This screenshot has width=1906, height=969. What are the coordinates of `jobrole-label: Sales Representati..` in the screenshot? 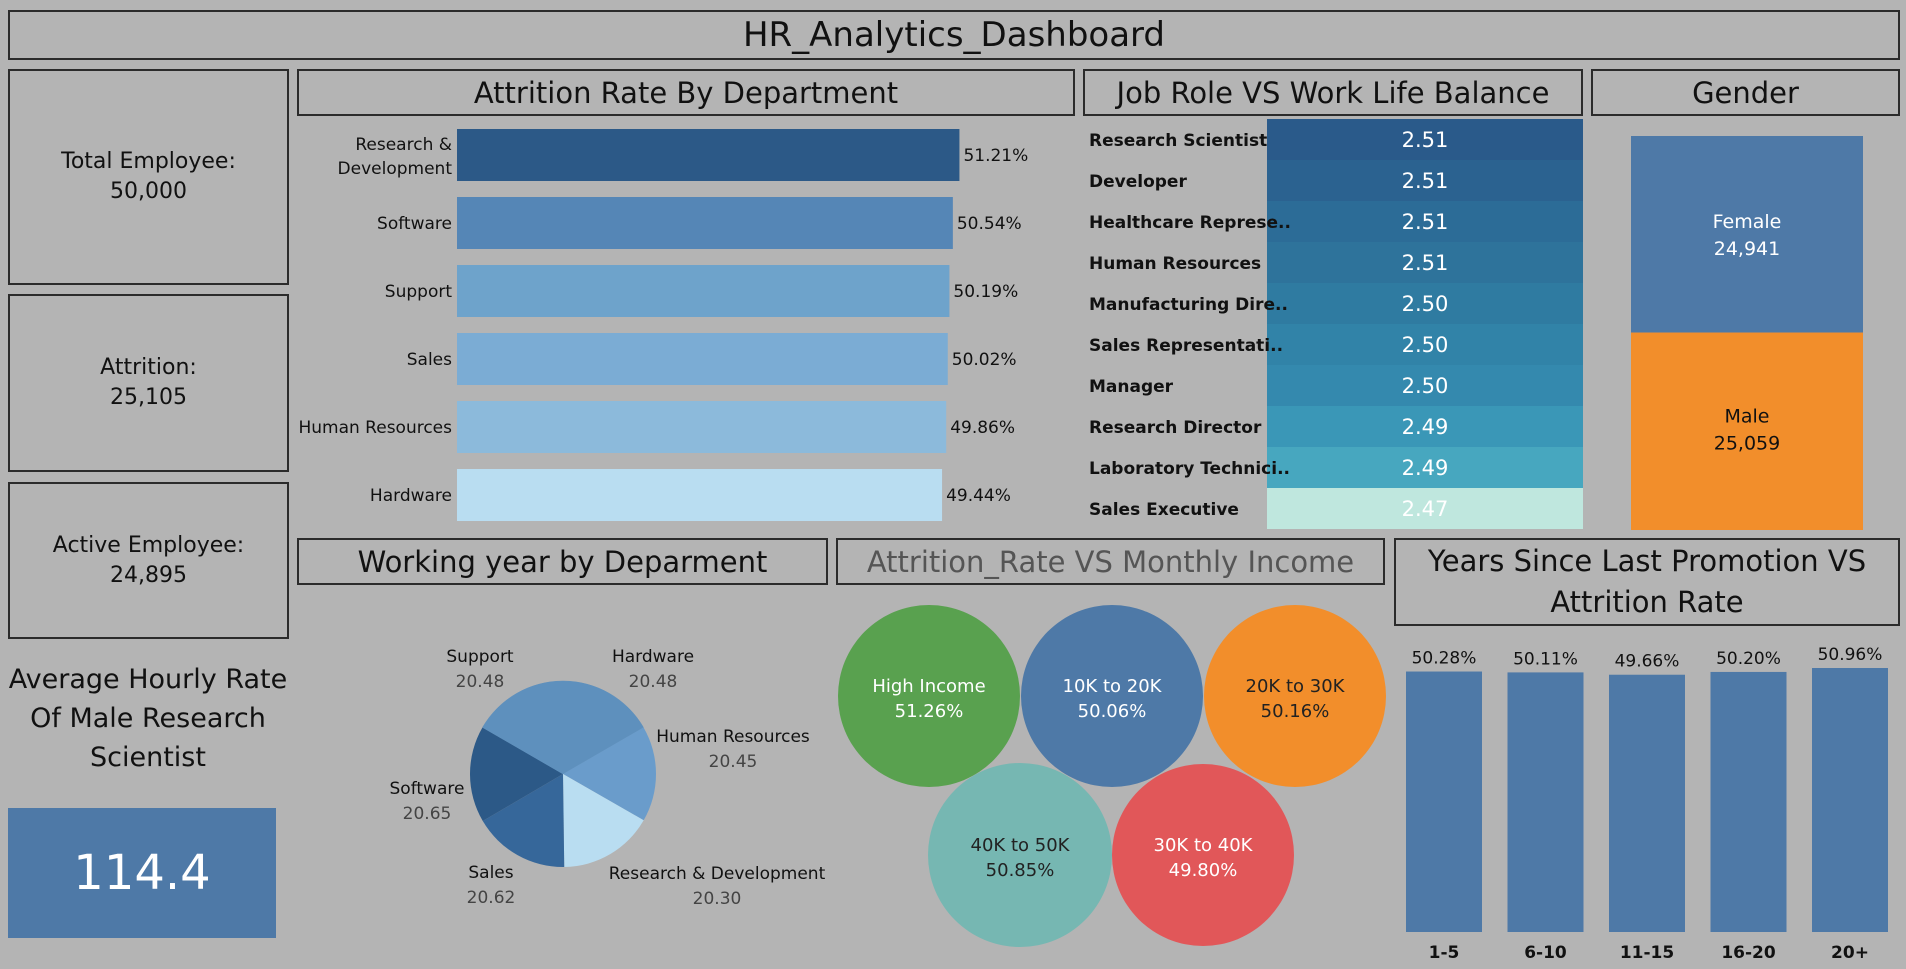 It's located at (1186, 346).